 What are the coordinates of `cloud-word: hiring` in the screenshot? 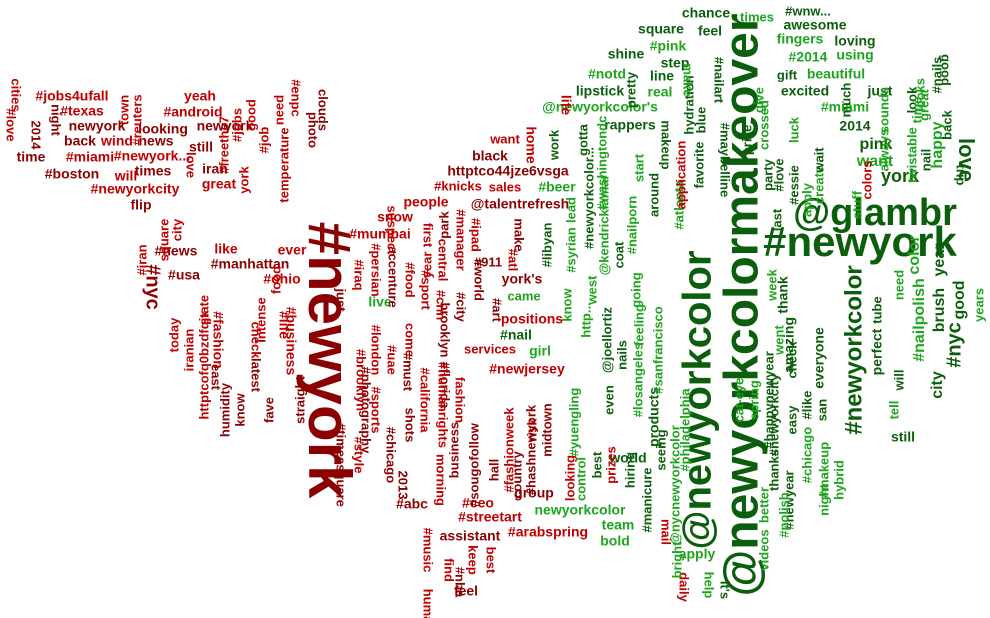 It's located at (629, 470).